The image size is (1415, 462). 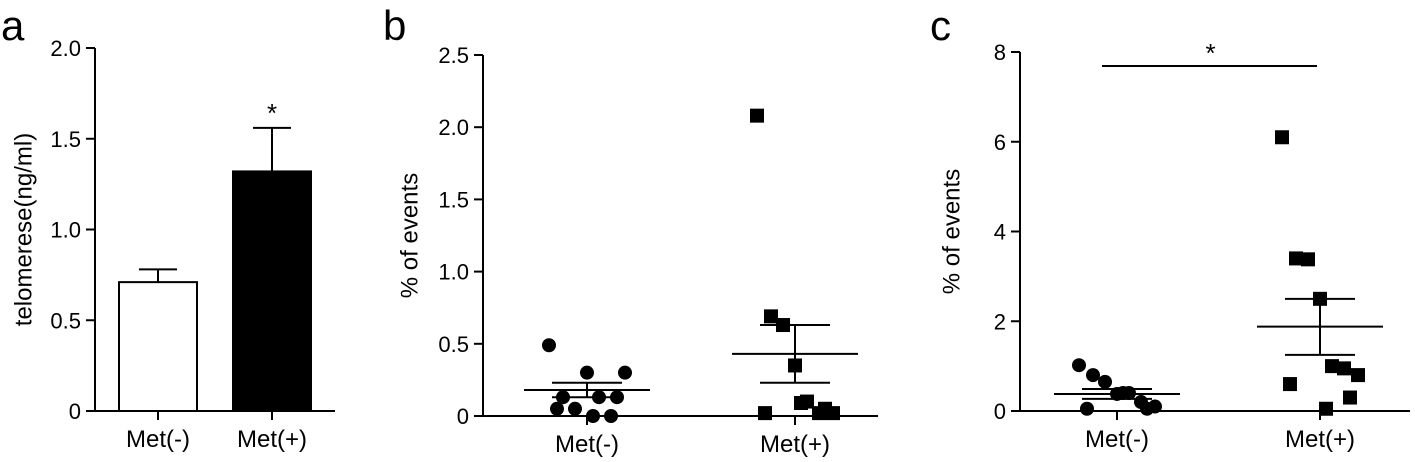 What do you see at coordinates (65, 139) in the screenshot?
I see `y-tick-label-a: 1.5` at bounding box center [65, 139].